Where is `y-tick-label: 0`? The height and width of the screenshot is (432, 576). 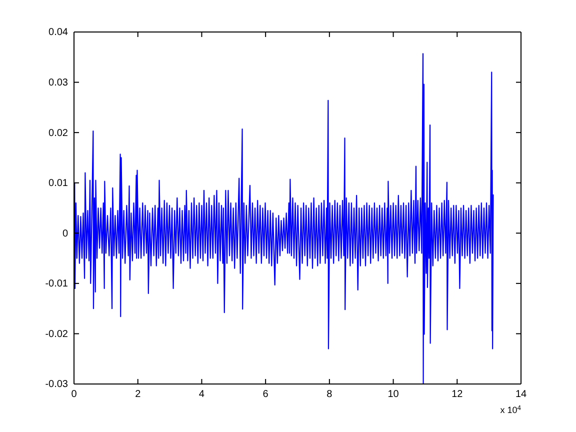 y-tick-label: 0 is located at coordinates (65, 234).